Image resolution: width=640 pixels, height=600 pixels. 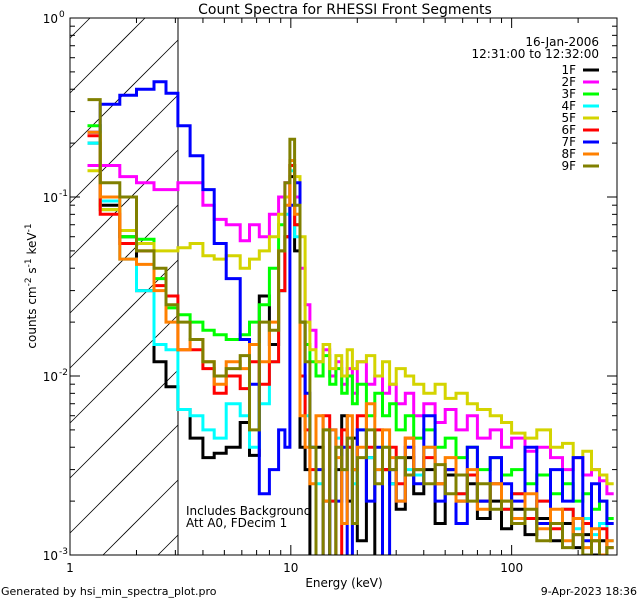 I want to click on legend-label-7F: 7F, so click(x=568, y=142).